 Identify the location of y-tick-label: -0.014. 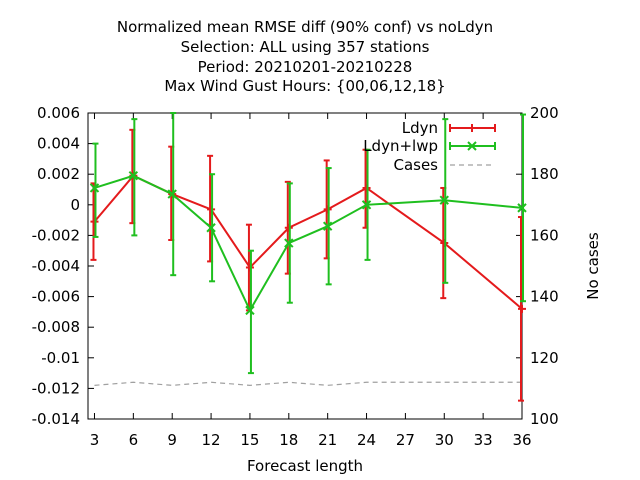
(56, 419).